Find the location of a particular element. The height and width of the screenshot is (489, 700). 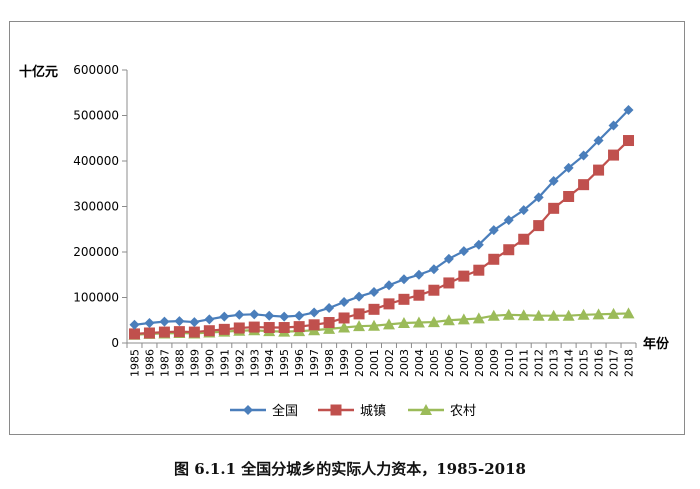

x-tick-label: 2017 is located at coordinates (614, 363).